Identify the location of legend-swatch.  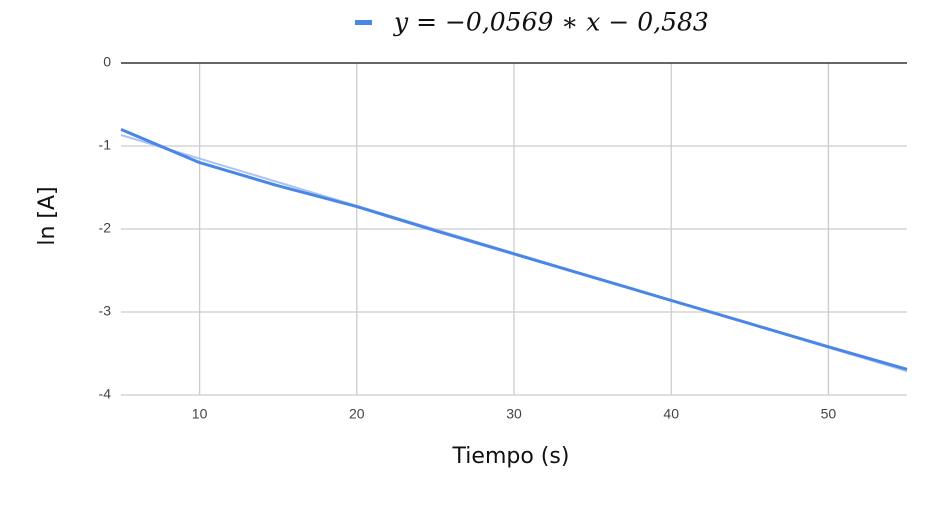
(363, 22).